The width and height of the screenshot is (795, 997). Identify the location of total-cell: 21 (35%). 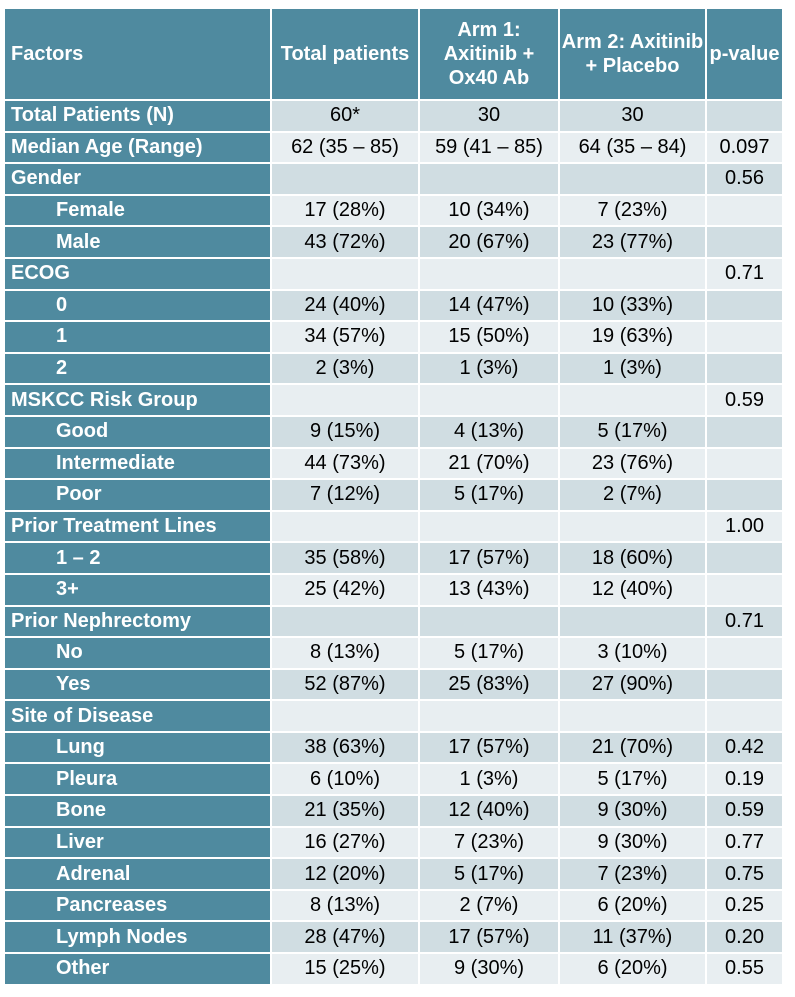
(345, 811).